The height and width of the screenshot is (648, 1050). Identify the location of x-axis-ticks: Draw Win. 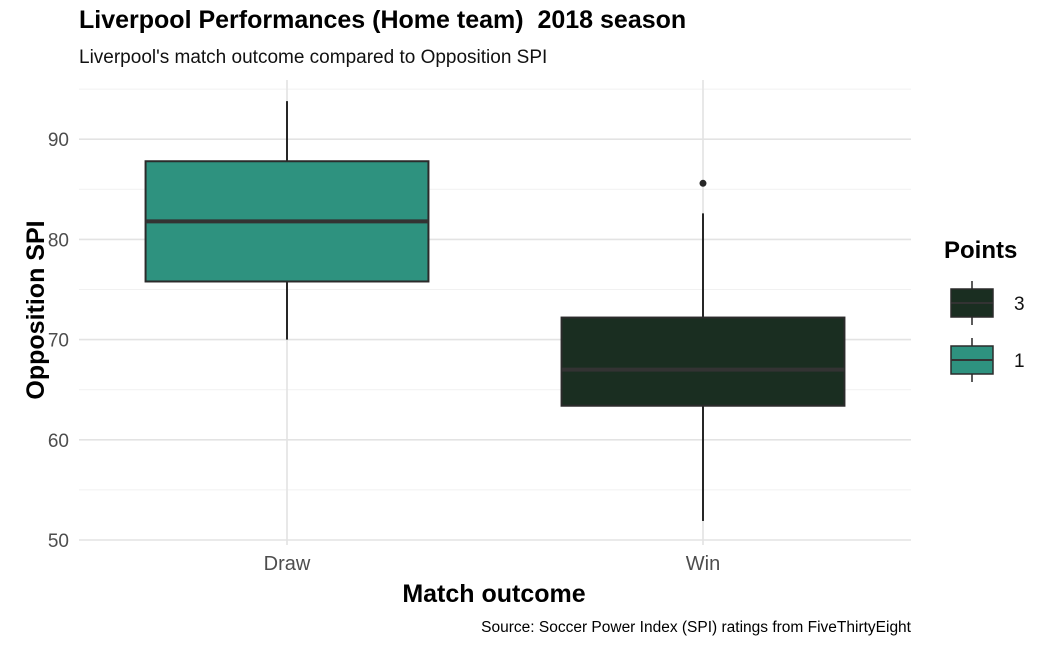
(492, 564).